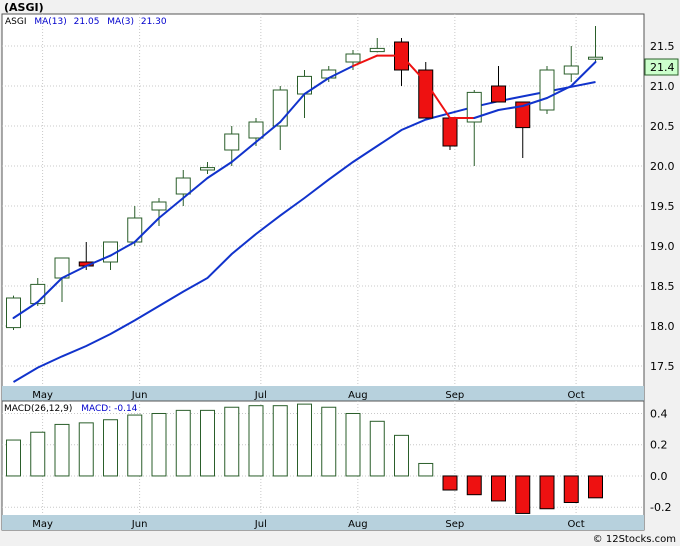 The height and width of the screenshot is (546, 680). I want to click on macd-y-tick-label: -0.2, so click(660, 507).